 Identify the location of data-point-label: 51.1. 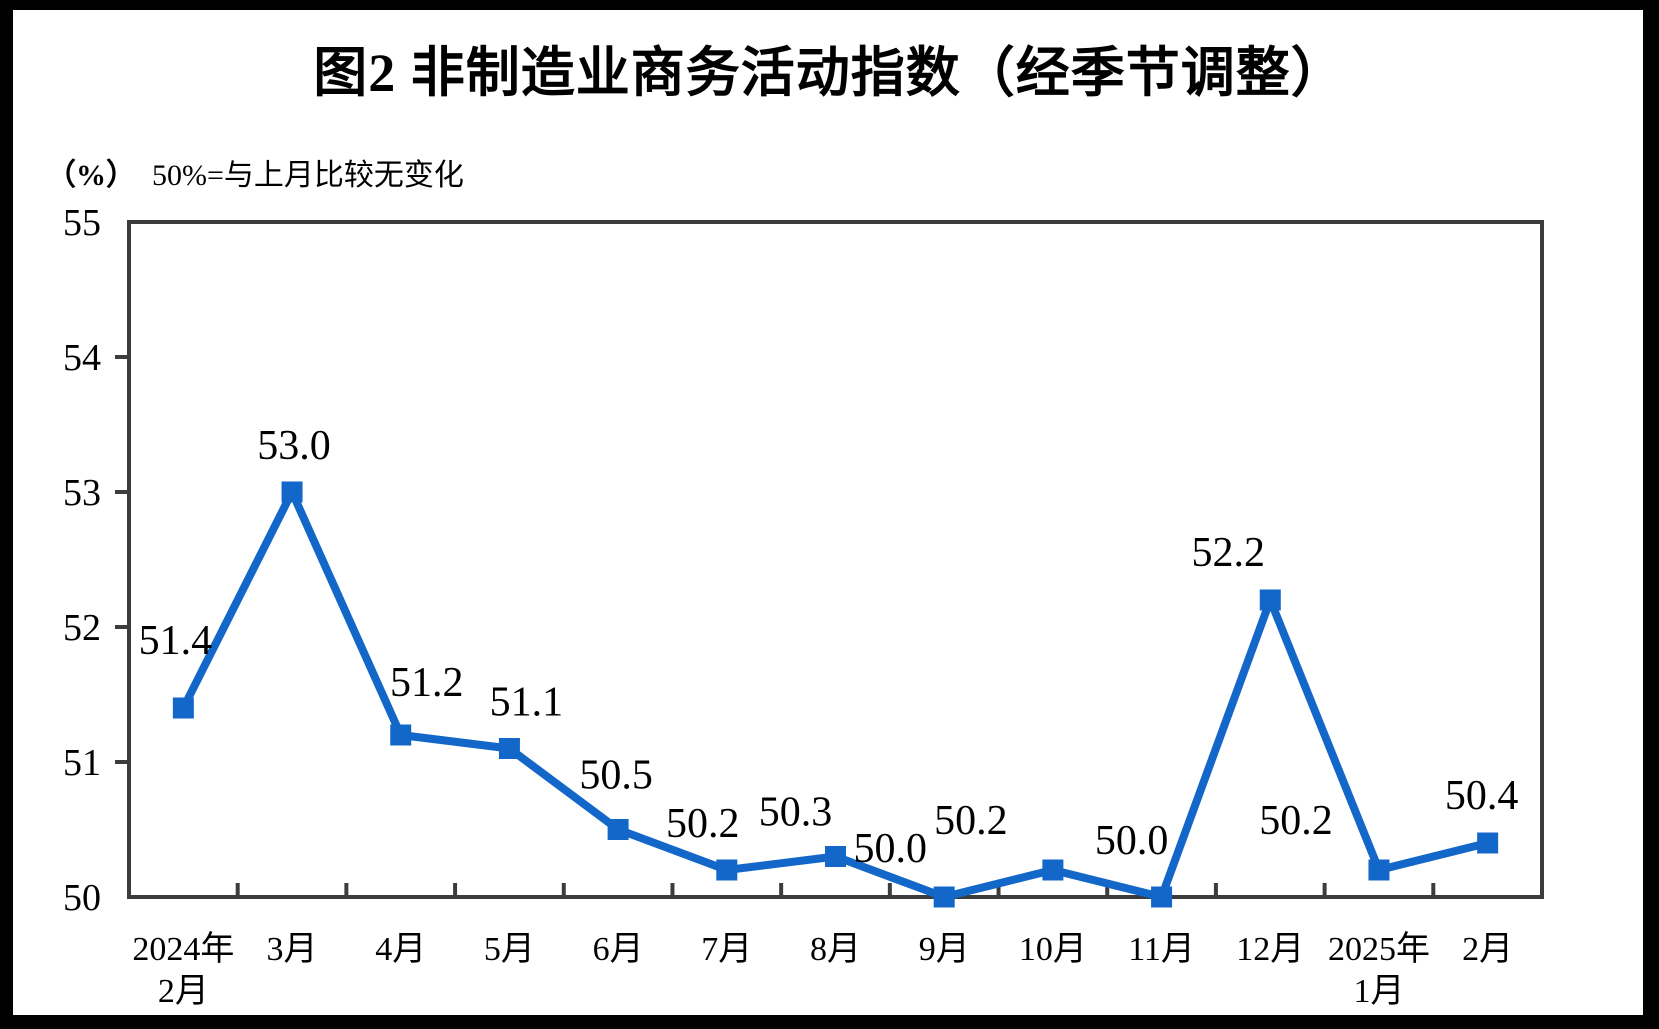
(527, 703).